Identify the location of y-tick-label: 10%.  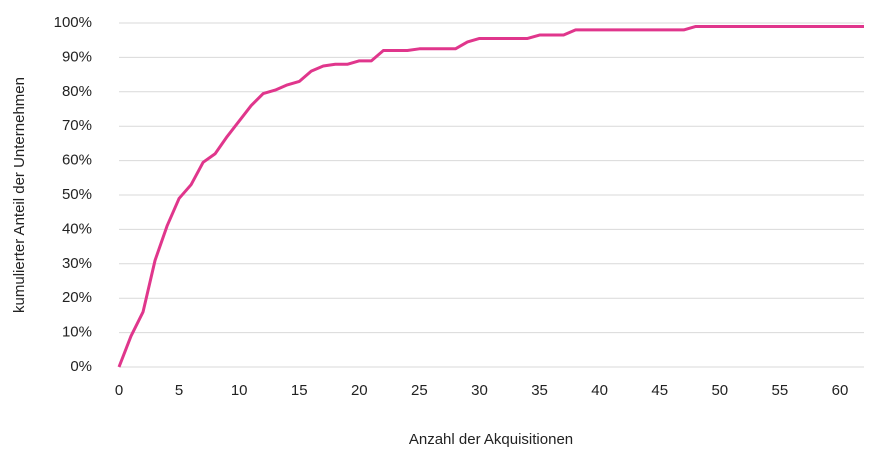
(77, 332).